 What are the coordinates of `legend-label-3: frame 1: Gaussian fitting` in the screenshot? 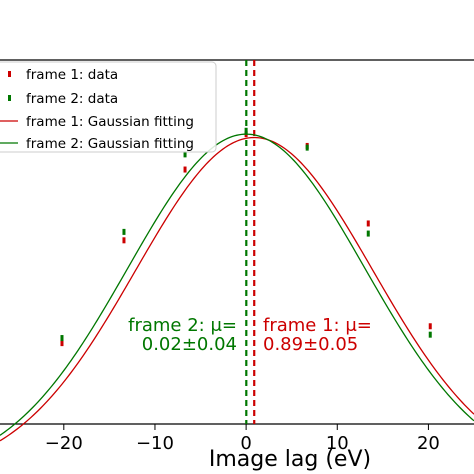 It's located at (110, 122).